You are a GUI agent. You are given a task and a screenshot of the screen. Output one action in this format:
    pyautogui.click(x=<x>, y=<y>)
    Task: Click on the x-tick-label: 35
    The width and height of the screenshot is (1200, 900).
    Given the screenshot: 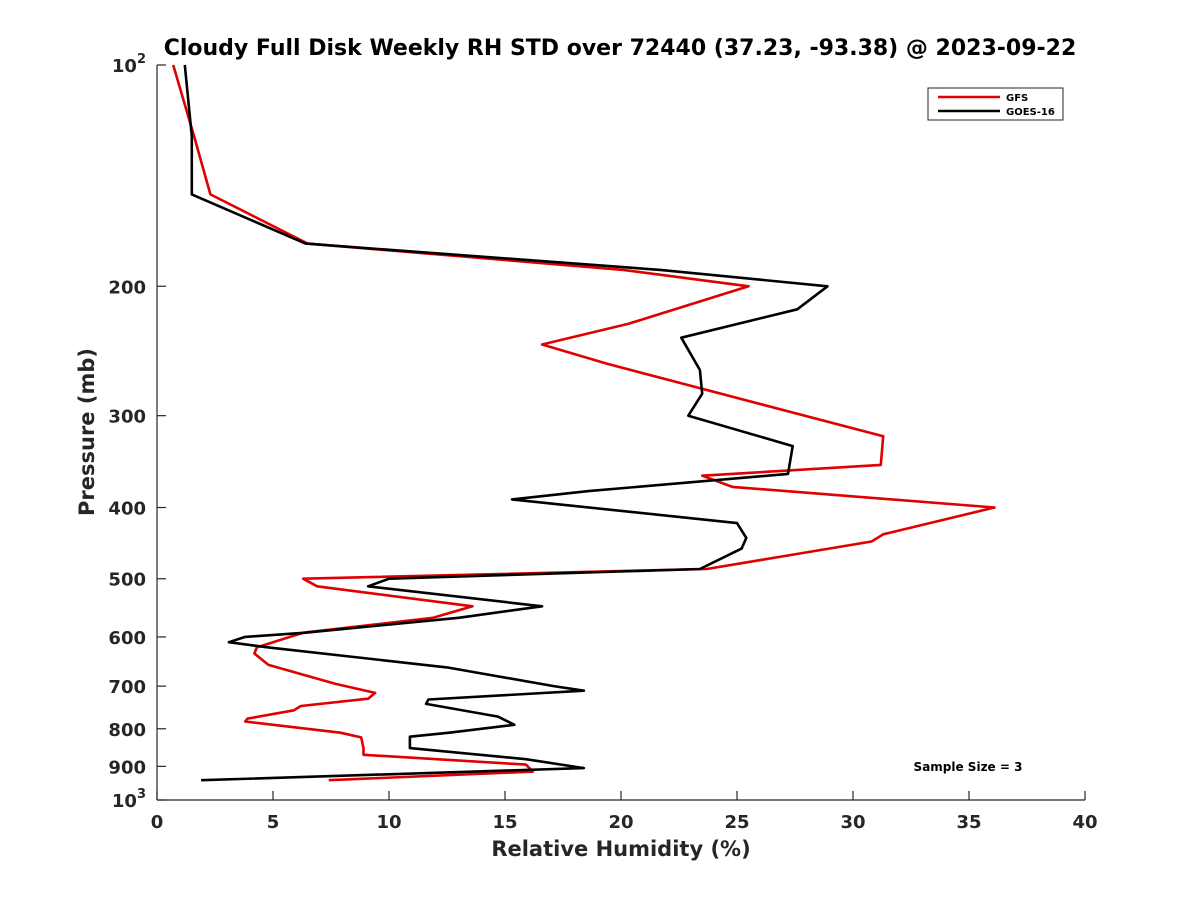 What is the action you would take?
    pyautogui.click(x=968, y=822)
    